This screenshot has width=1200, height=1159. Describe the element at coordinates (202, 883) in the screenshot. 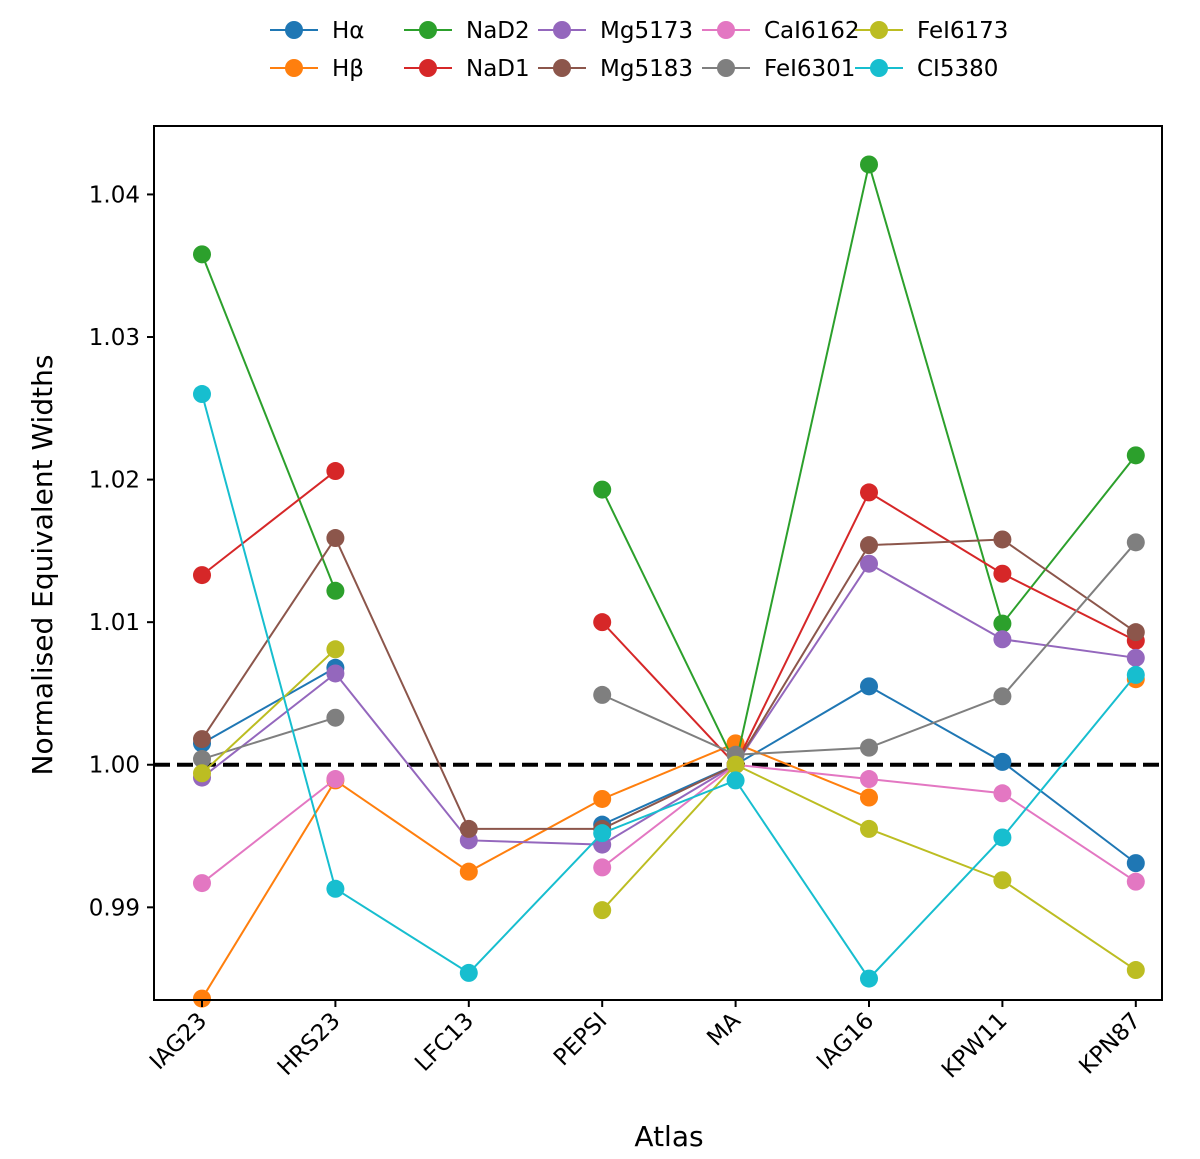

I see `series-cai6162-point-iag23` at that location.